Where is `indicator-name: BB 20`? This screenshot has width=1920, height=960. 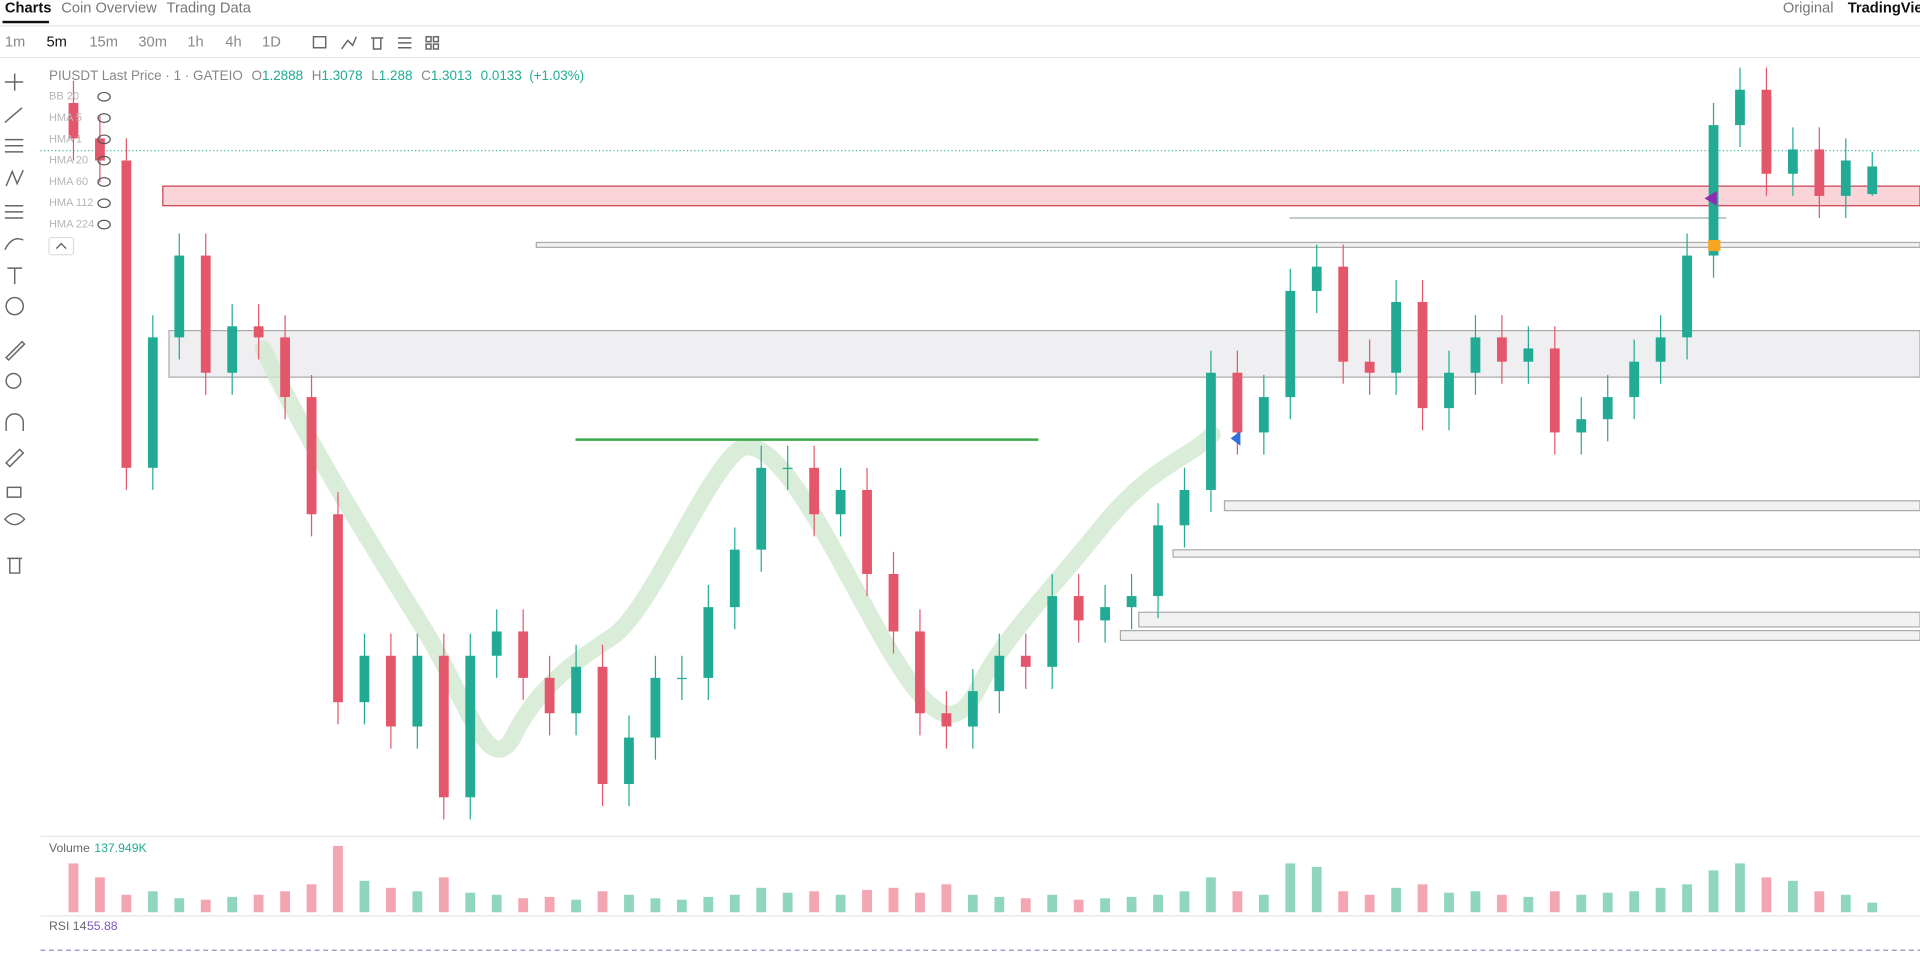 indicator-name: BB 20 is located at coordinates (64, 97).